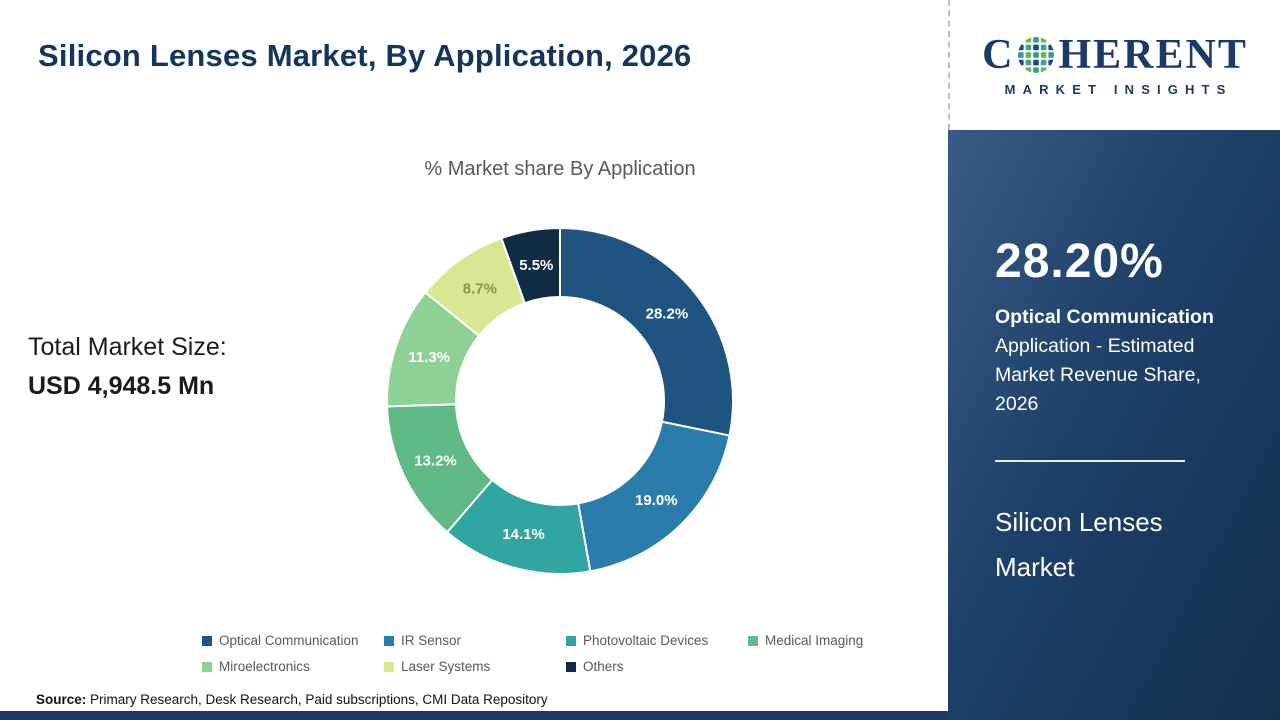  What do you see at coordinates (431, 640) in the screenshot?
I see `legend-label: IR Sensor` at bounding box center [431, 640].